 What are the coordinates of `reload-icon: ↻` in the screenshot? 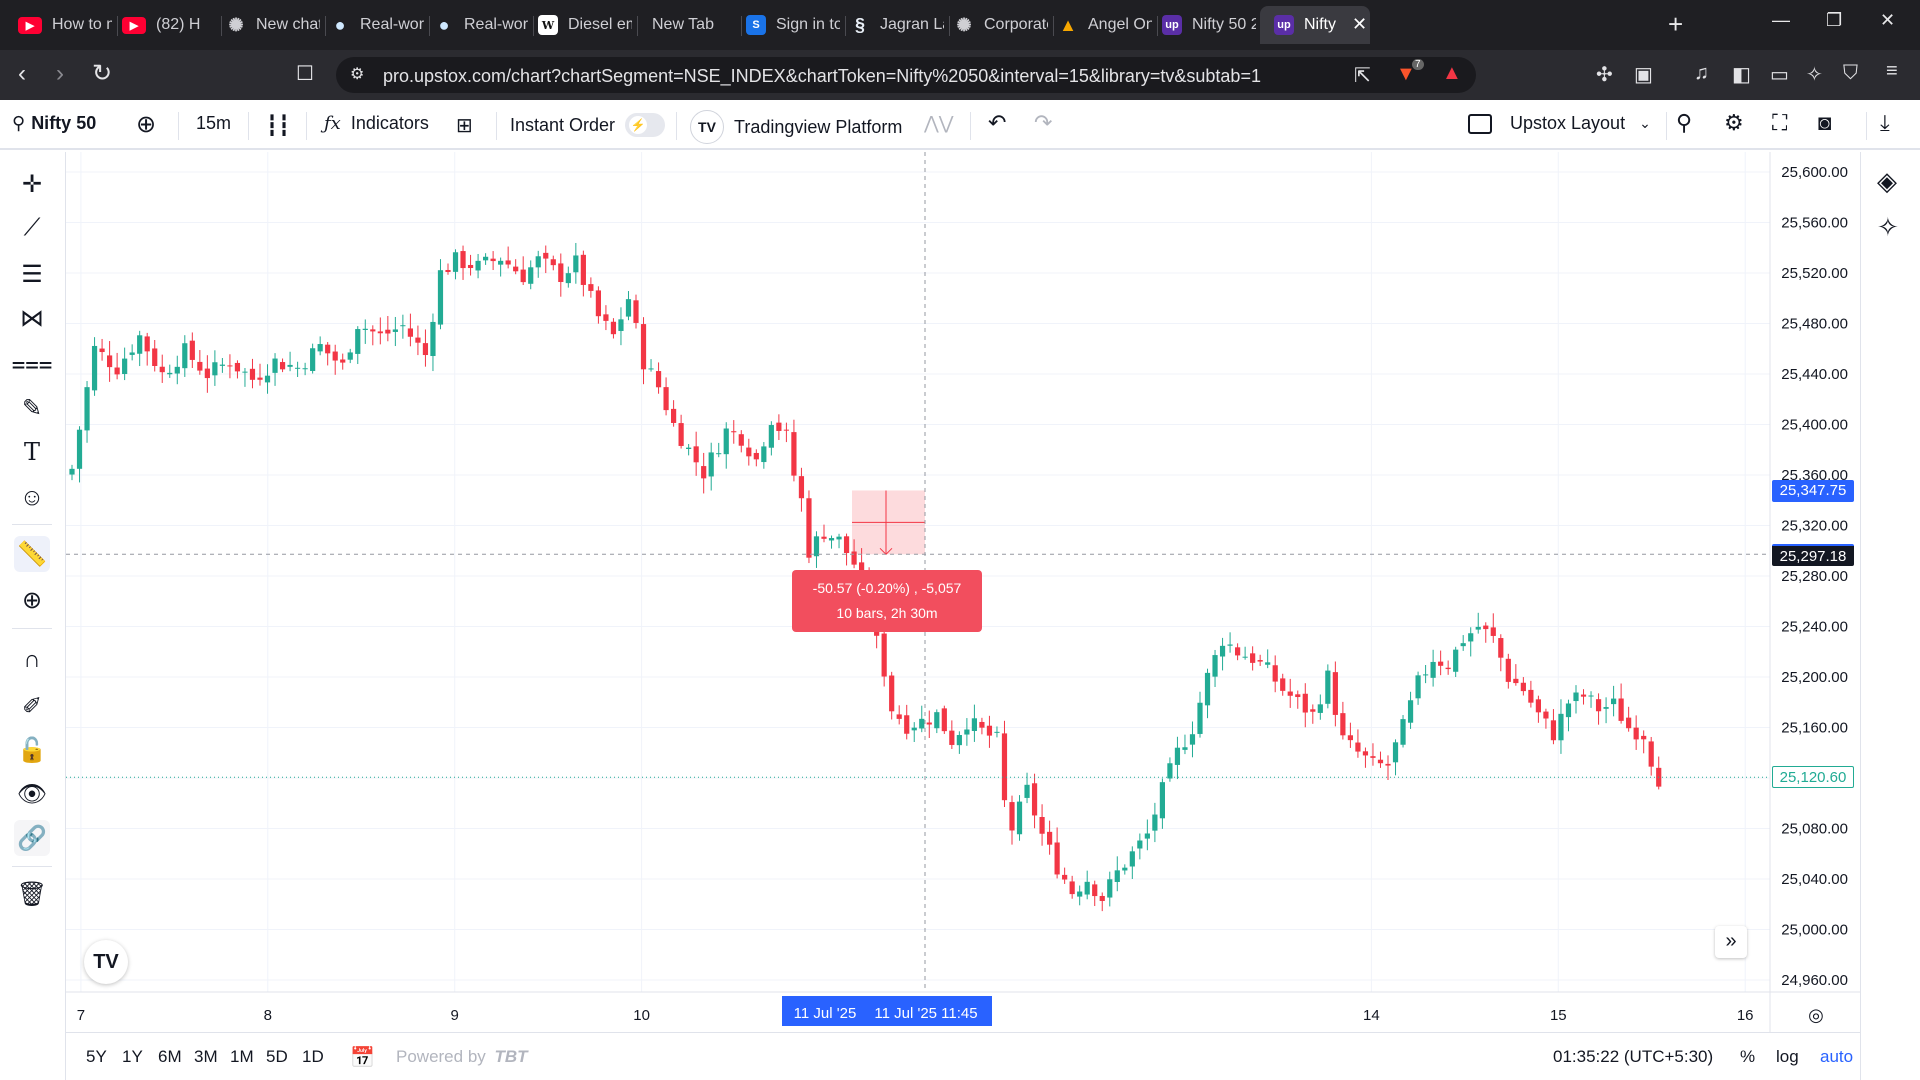 It's located at (102, 73).